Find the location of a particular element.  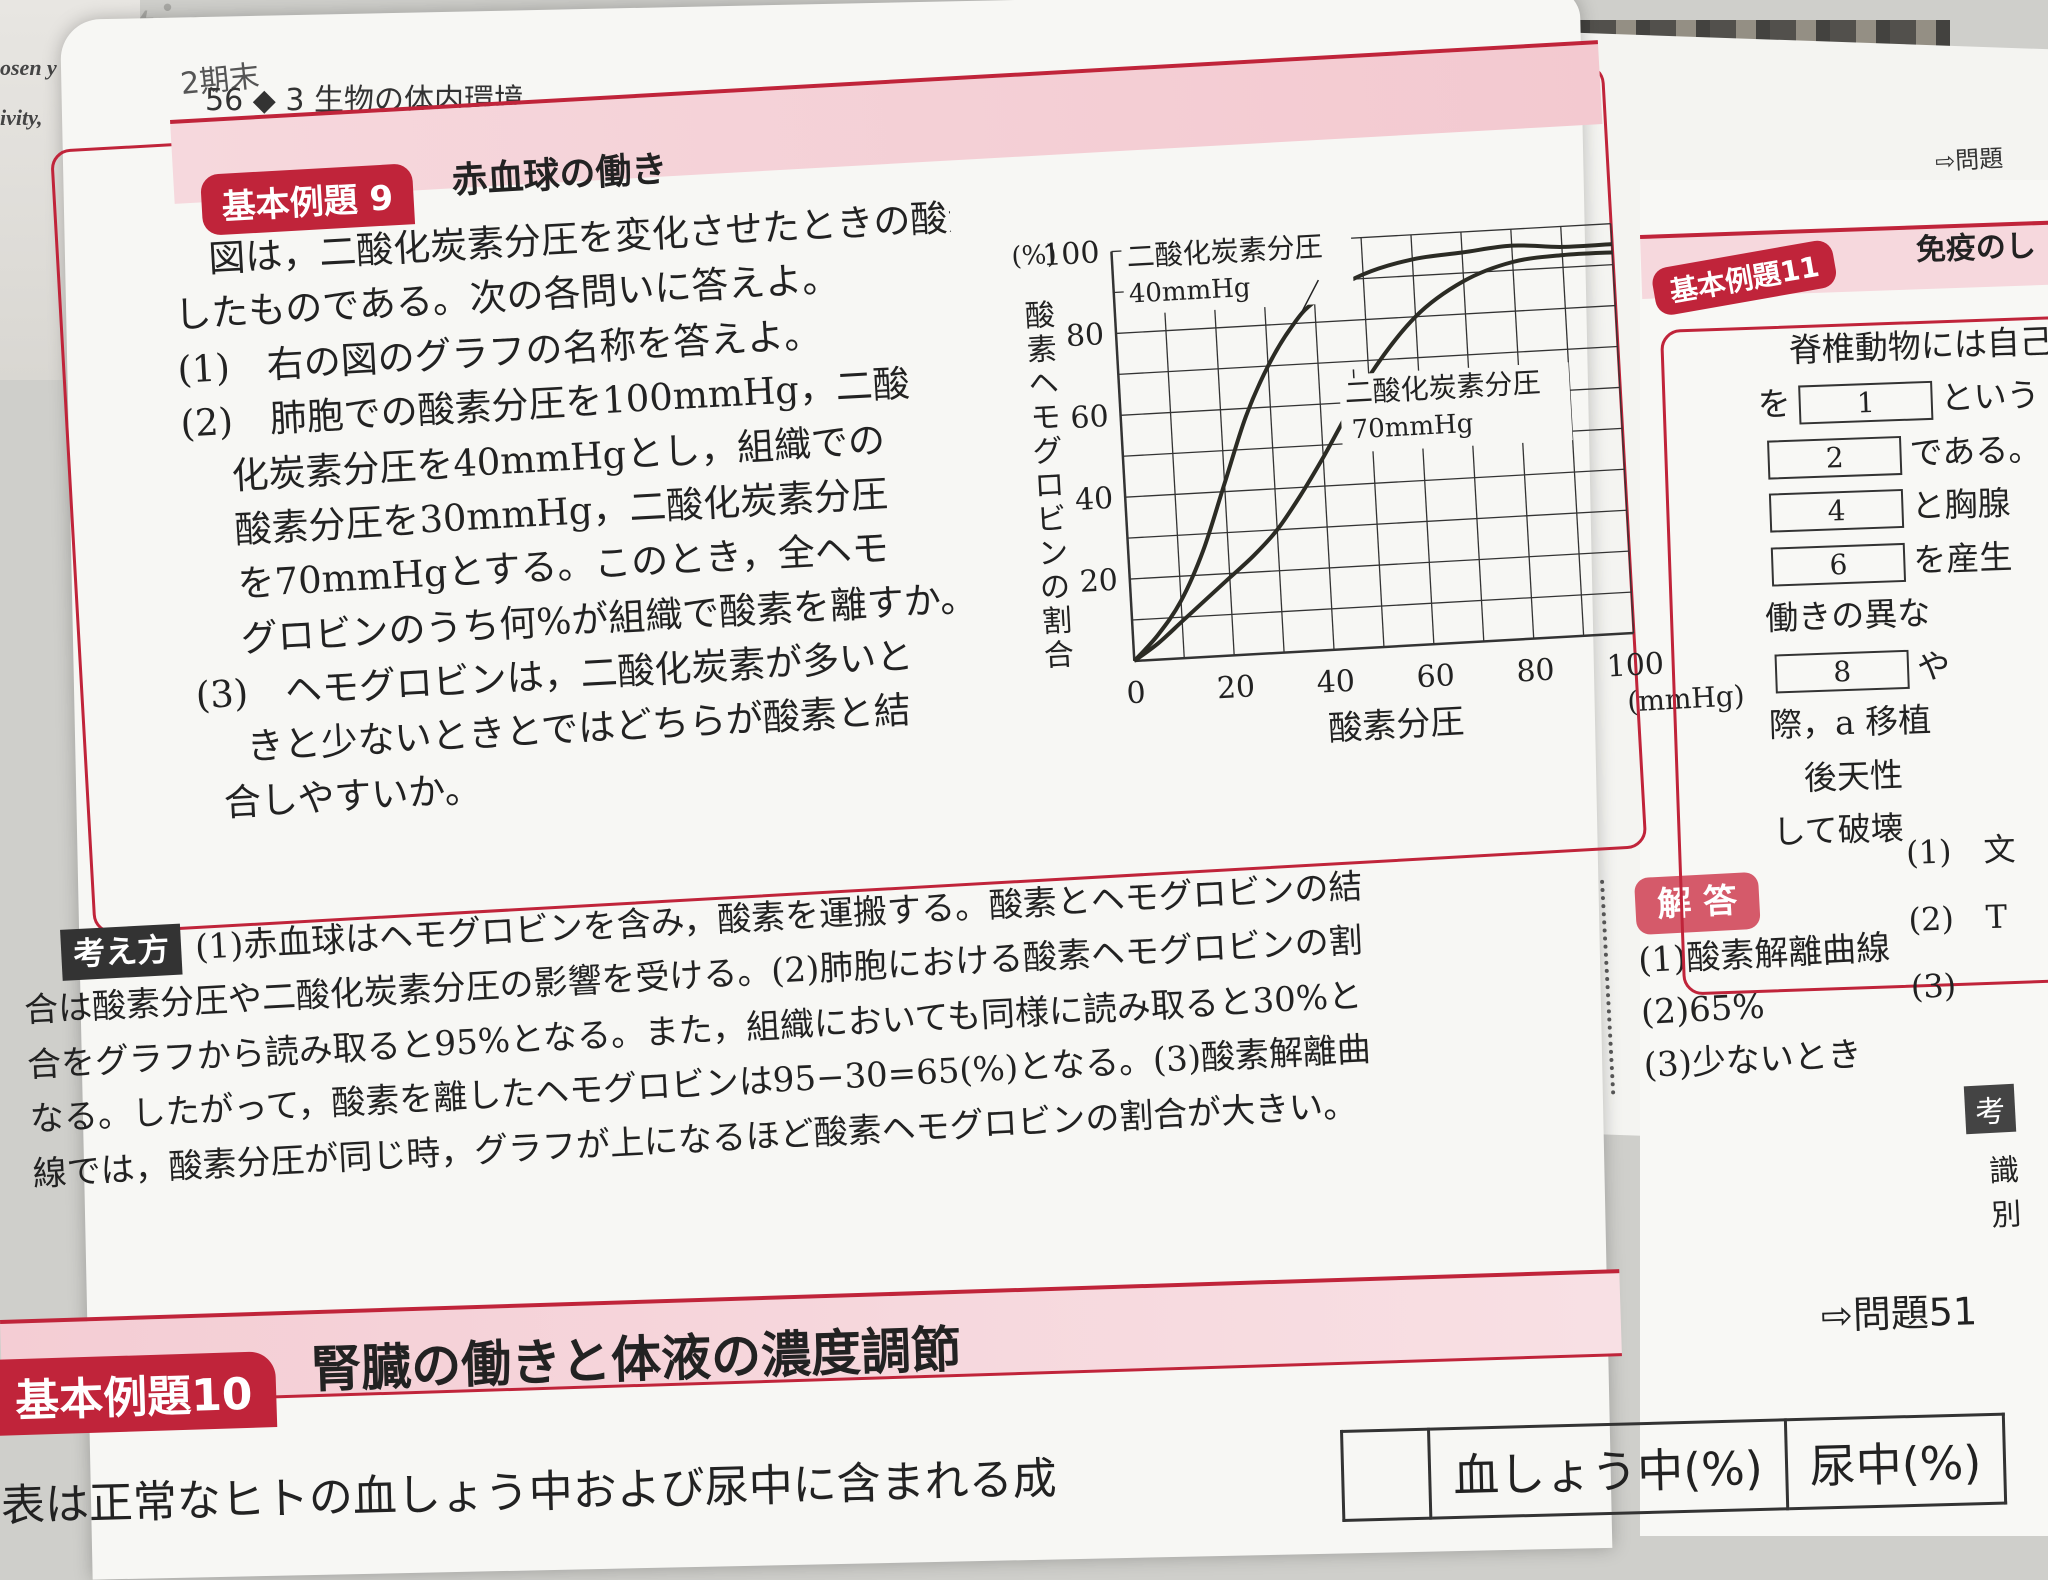

page-number: 56 is located at coordinates (224, 100).